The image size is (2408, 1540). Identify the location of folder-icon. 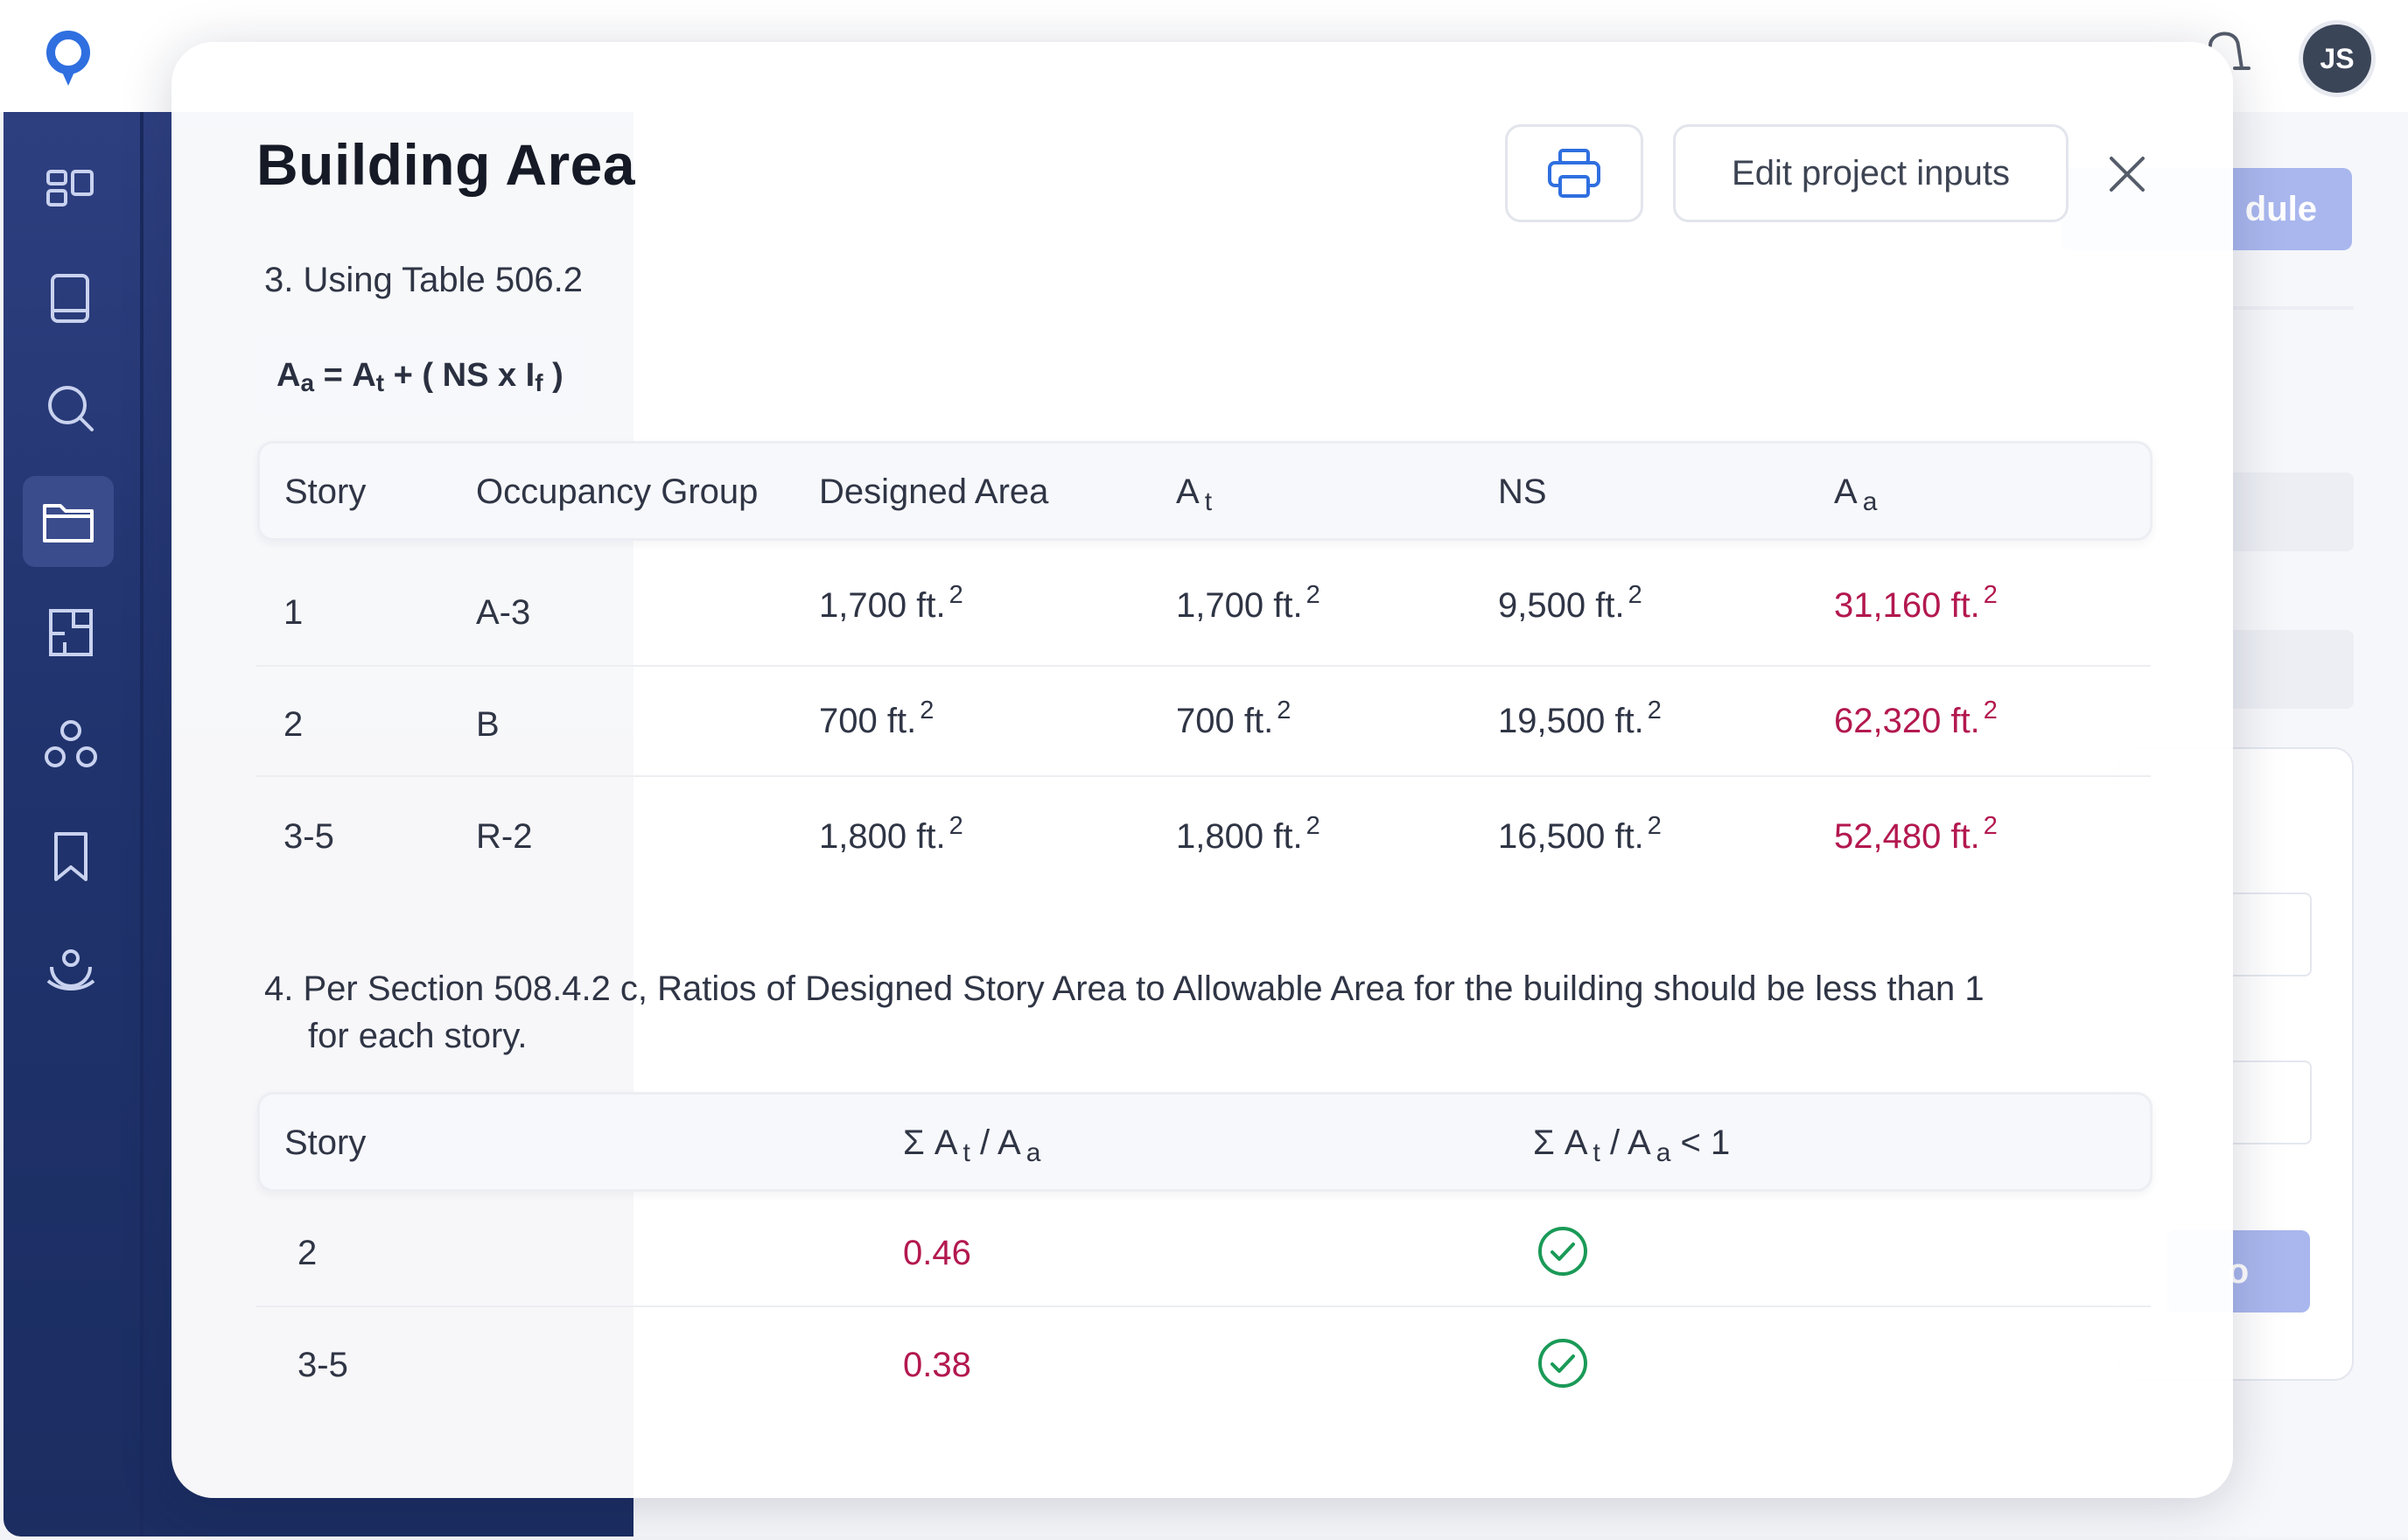
(68, 521).